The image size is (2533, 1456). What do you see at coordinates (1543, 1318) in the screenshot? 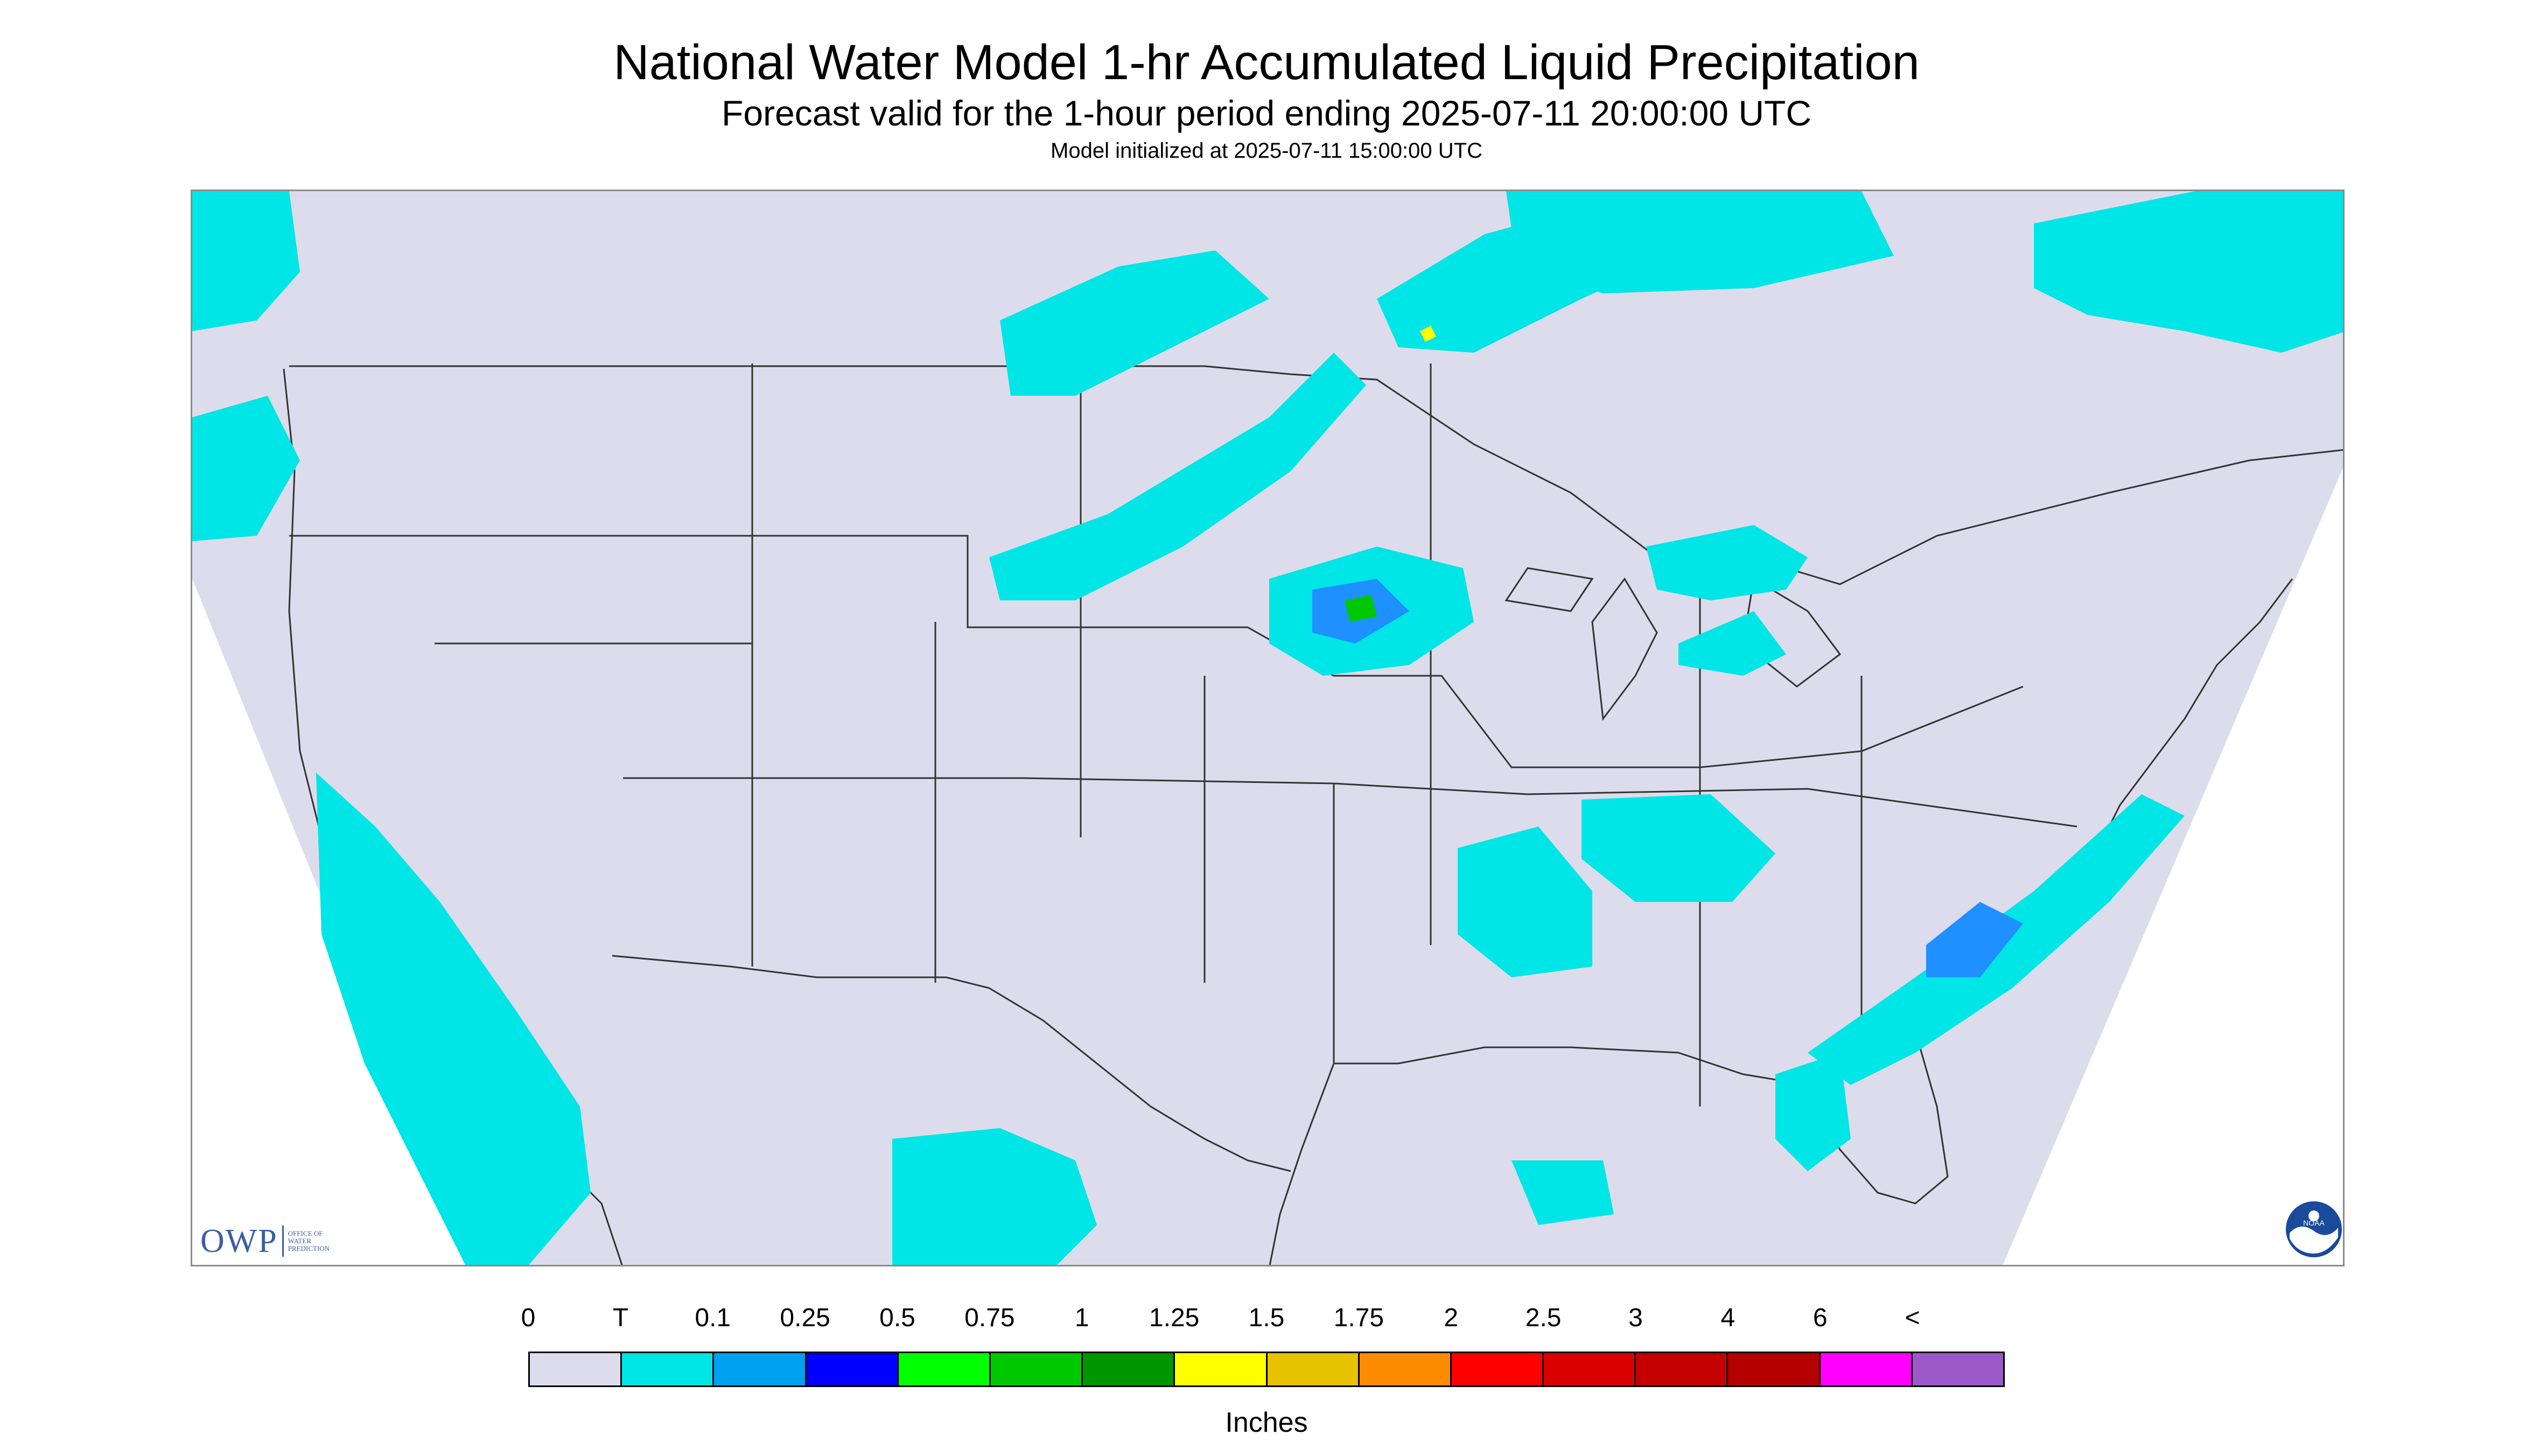
I see `legend-tick-label: 2.5` at bounding box center [1543, 1318].